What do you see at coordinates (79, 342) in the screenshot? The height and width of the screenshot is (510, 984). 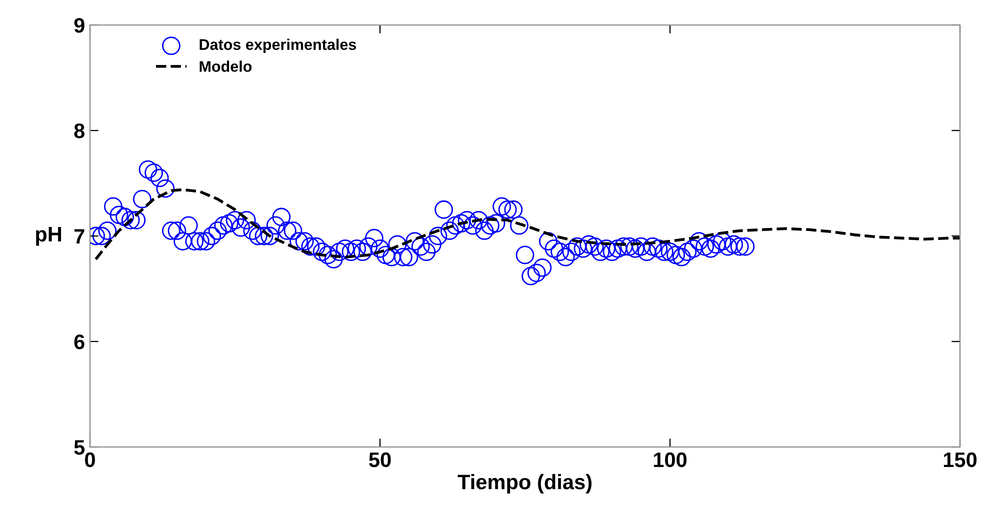 I see `y-tick-label: 6` at bounding box center [79, 342].